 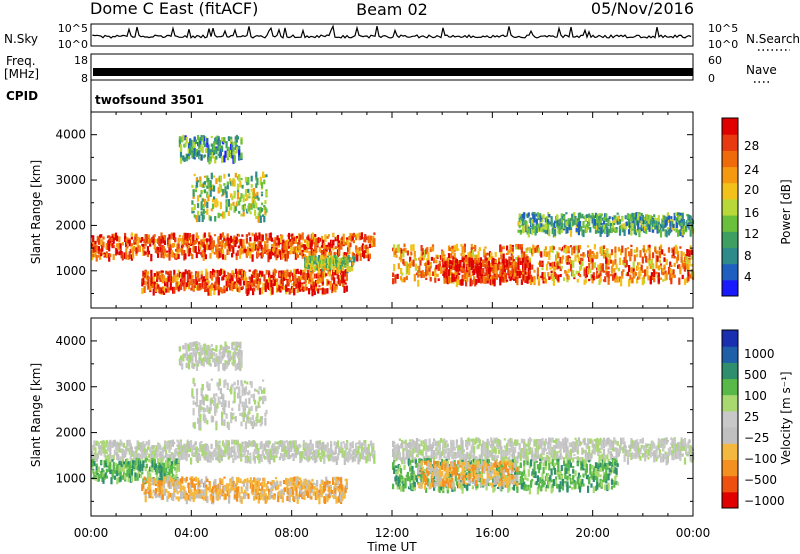 What do you see at coordinates (84, 78) in the screenshot?
I see `freq-tick-bottom: 8` at bounding box center [84, 78].